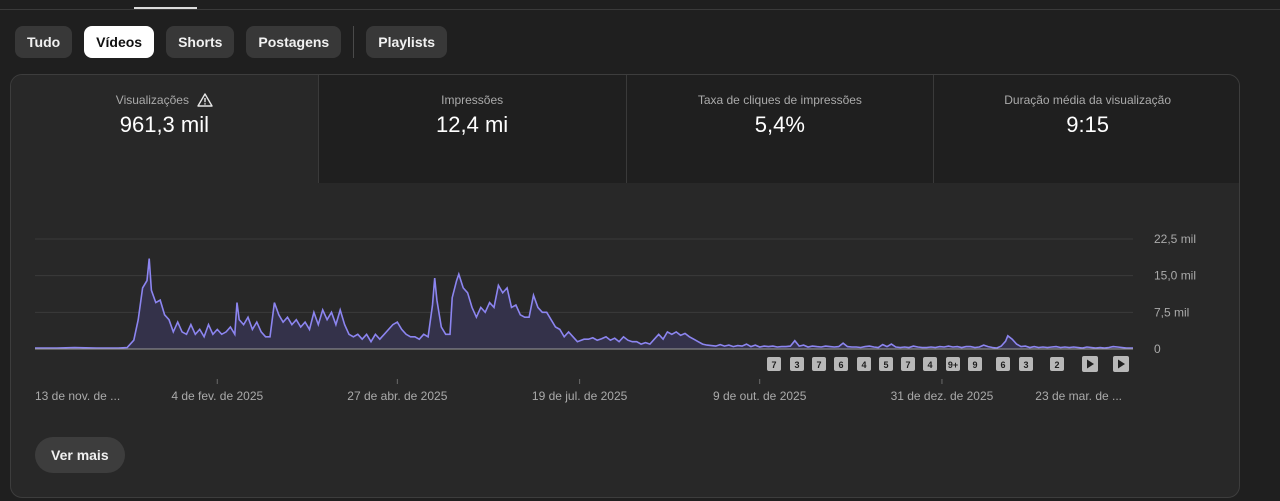  I want to click on annotation-marker-label: 5, so click(885, 365).